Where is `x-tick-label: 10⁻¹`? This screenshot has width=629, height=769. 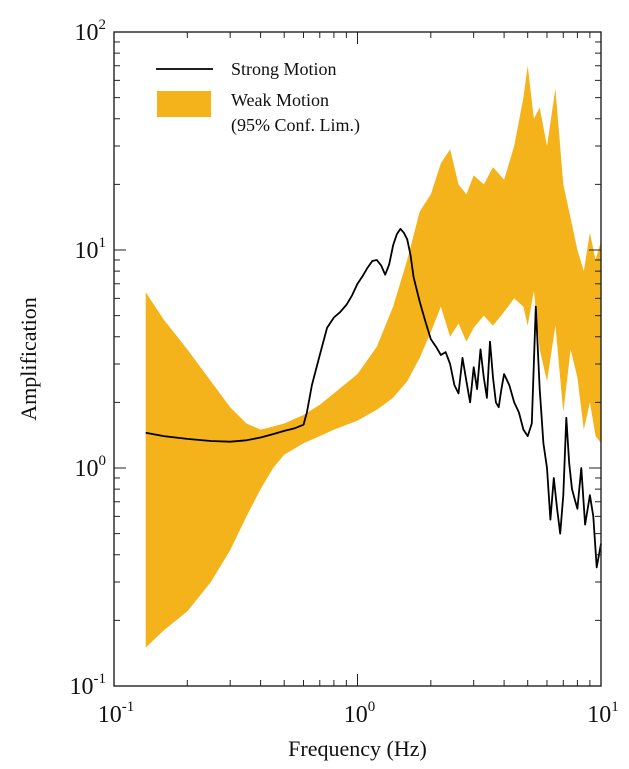 x-tick-label: 10⁻¹ is located at coordinates (116, 713).